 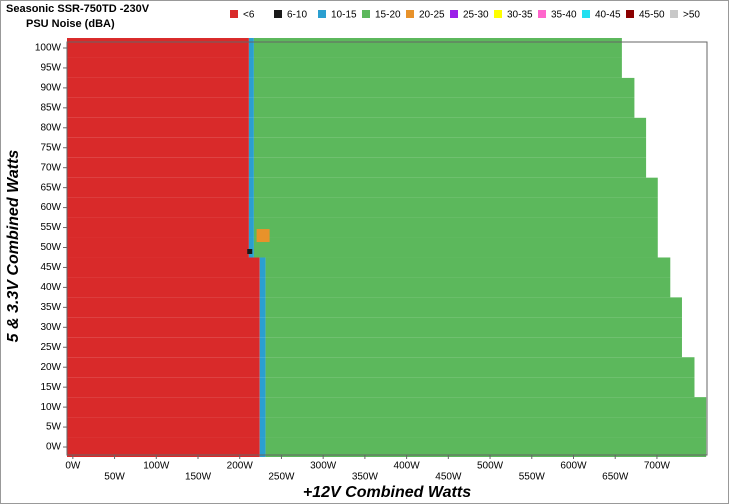 I want to click on legend-label: 20-25, so click(x=432, y=15).